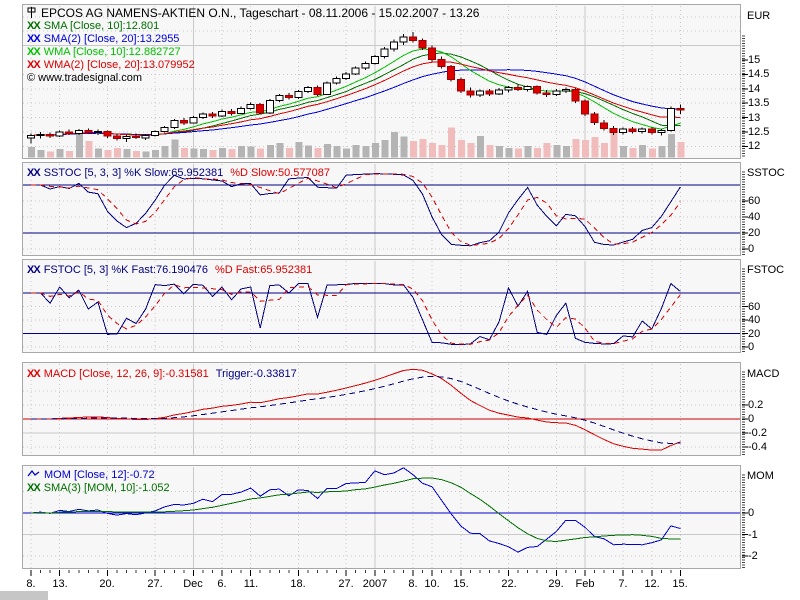 The width and height of the screenshot is (800, 600). I want to click on price-tick-label: 14, so click(754, 89).